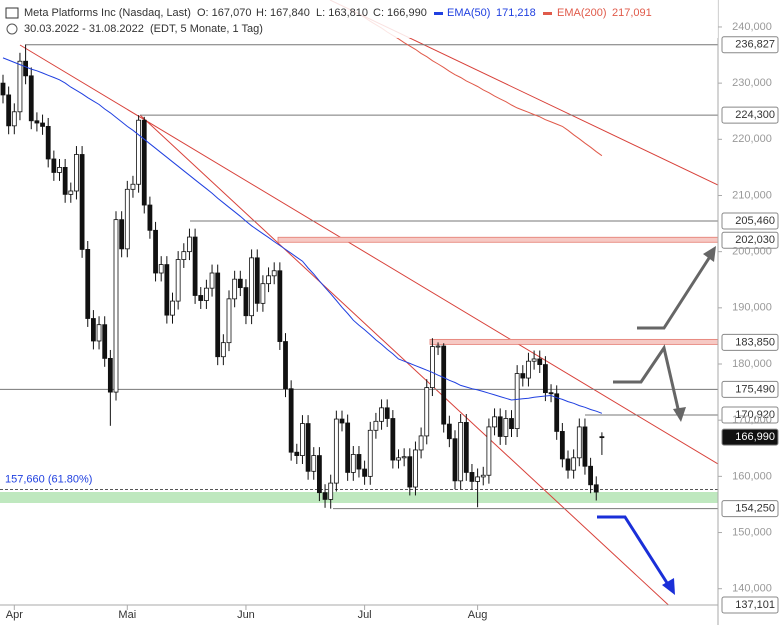  What do you see at coordinates (752, 139) in the screenshot?
I see `y-tick-label: 220,000` at bounding box center [752, 139].